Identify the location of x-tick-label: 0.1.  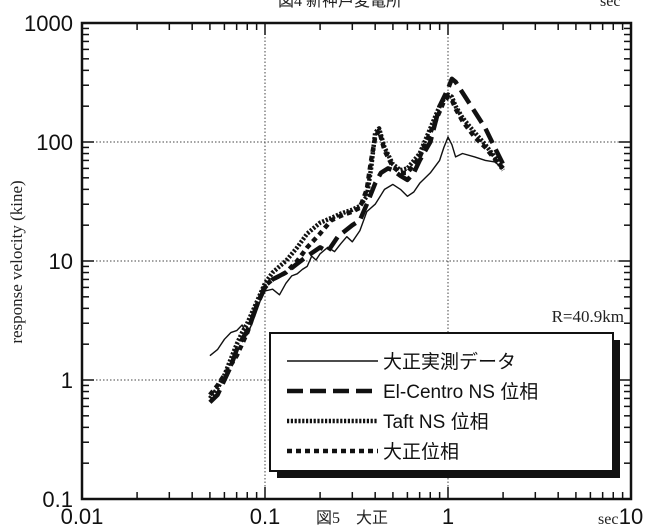
(265, 516).